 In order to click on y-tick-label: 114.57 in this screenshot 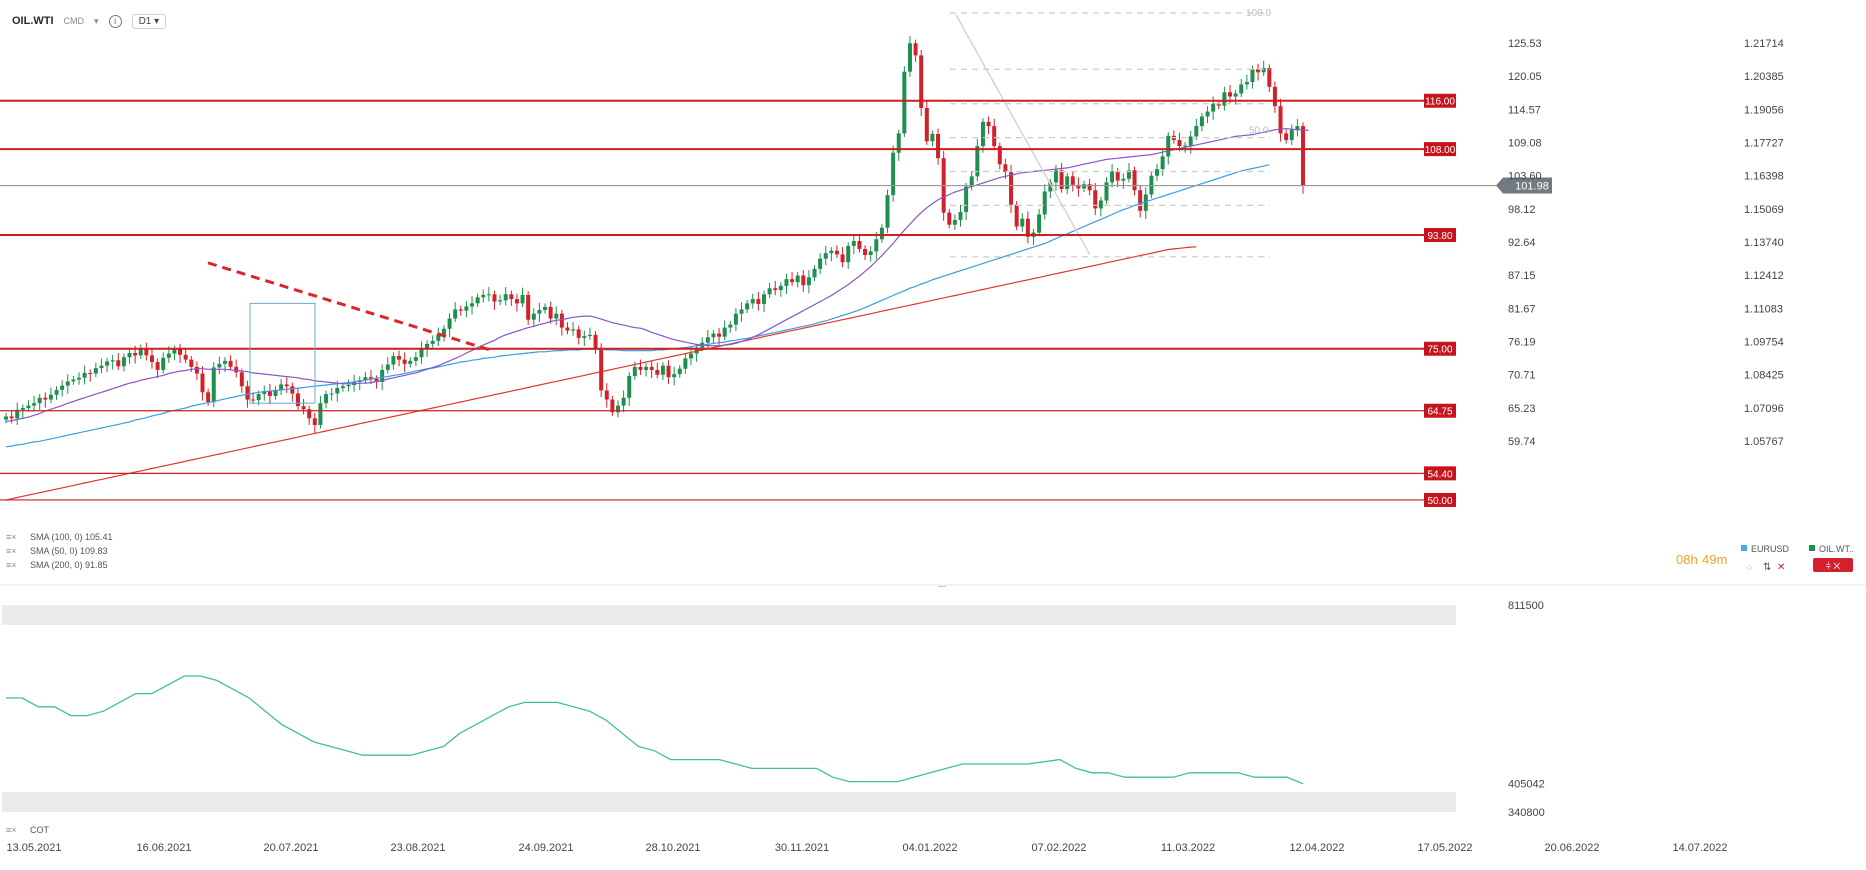, I will do `click(1524, 110)`.